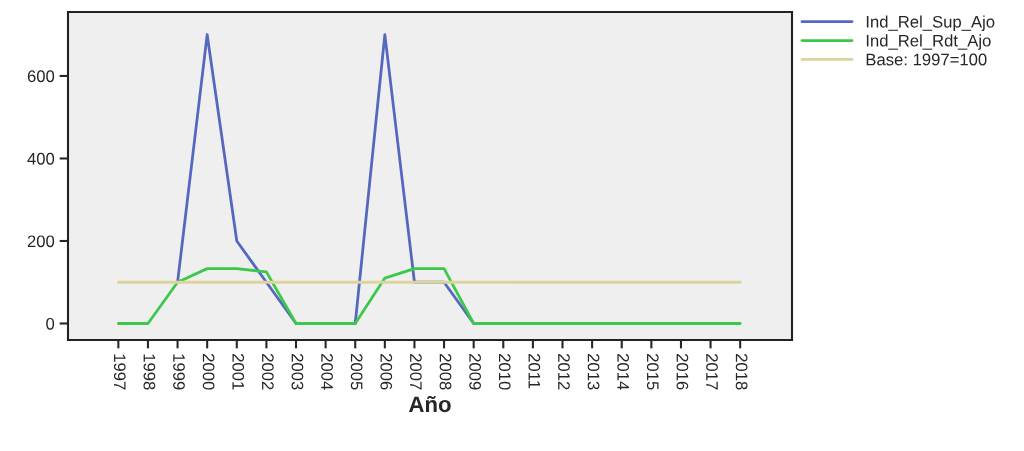  What do you see at coordinates (41, 158) in the screenshot?
I see `y-tick-label: 400` at bounding box center [41, 158].